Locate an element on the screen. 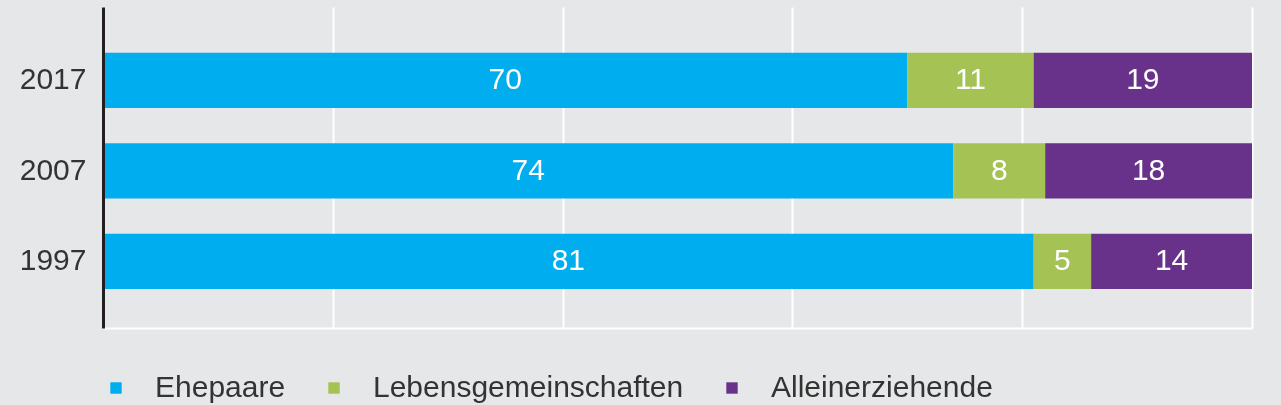  data-label: 14 is located at coordinates (1171, 260).